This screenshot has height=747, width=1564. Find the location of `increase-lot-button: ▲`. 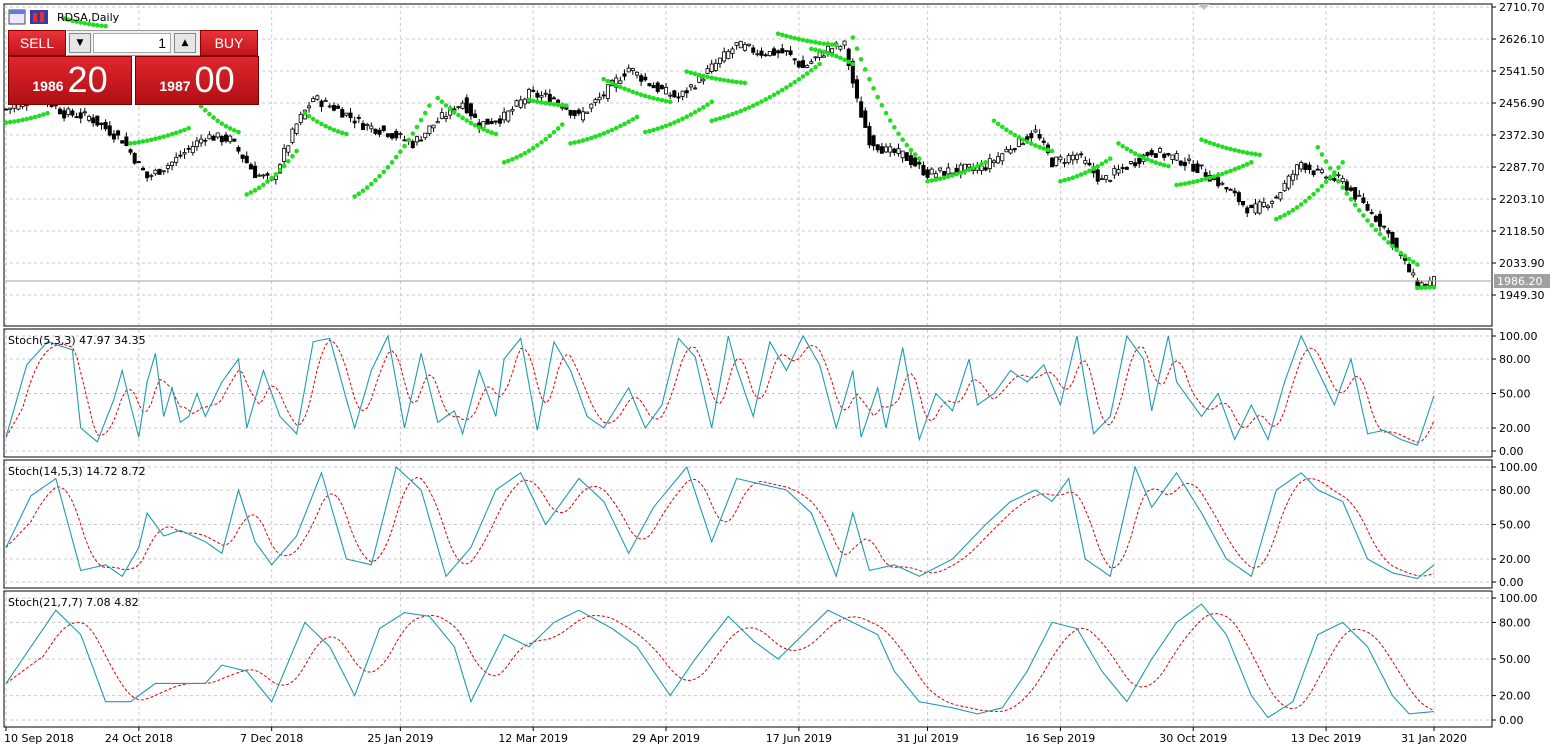

increase-lot-button: ▲ is located at coordinates (185, 43).